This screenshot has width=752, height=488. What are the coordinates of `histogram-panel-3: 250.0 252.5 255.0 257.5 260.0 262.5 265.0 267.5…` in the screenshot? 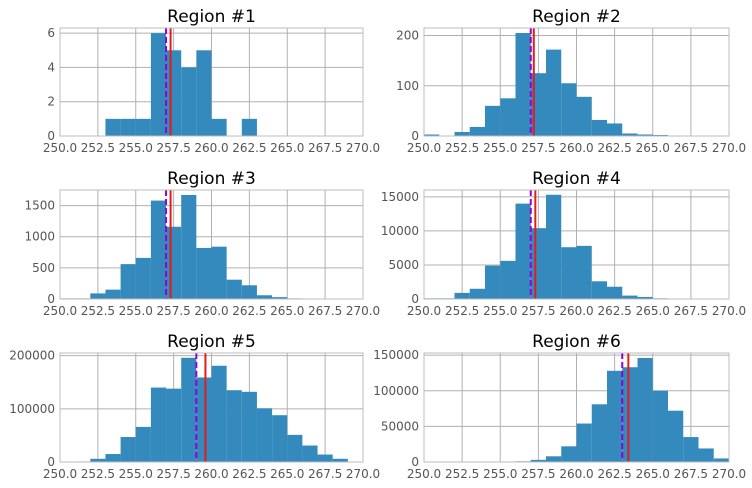 It's located at (202, 243).